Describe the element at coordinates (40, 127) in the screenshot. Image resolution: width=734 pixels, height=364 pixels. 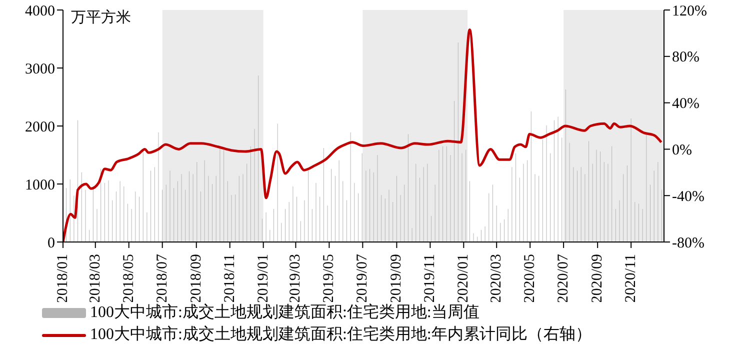
I see `y-tick-label: 2000` at that location.